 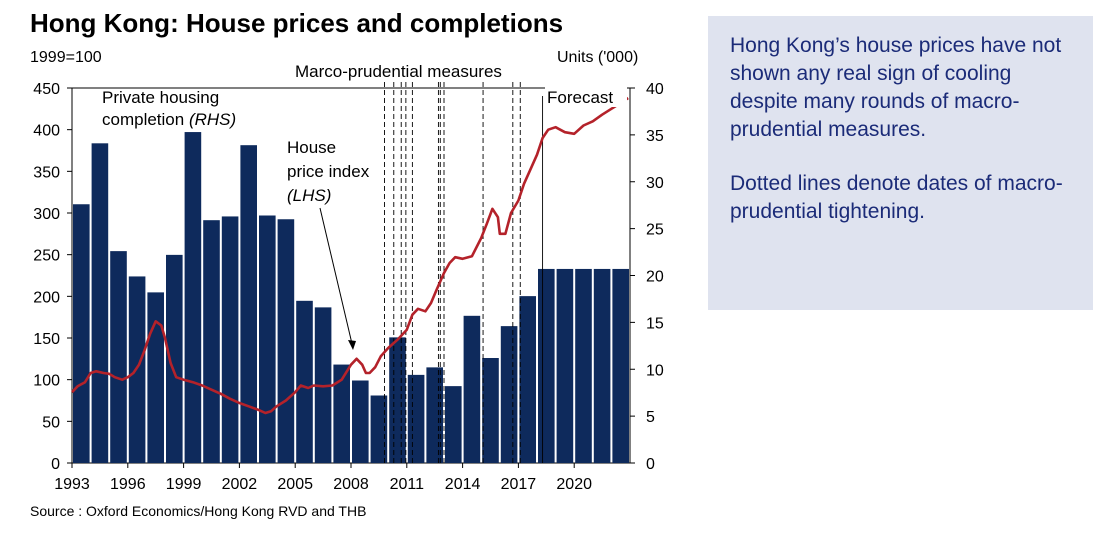 What do you see at coordinates (160, 97) in the screenshot?
I see `bars-label-line1: Private housing` at bounding box center [160, 97].